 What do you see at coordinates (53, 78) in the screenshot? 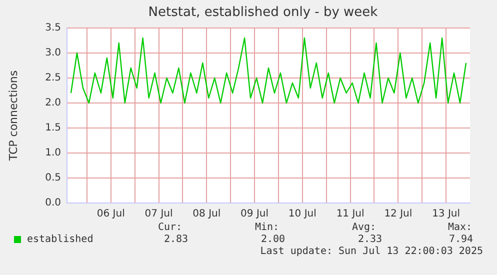
I see `y-tick-label: 2.5` at bounding box center [53, 78].